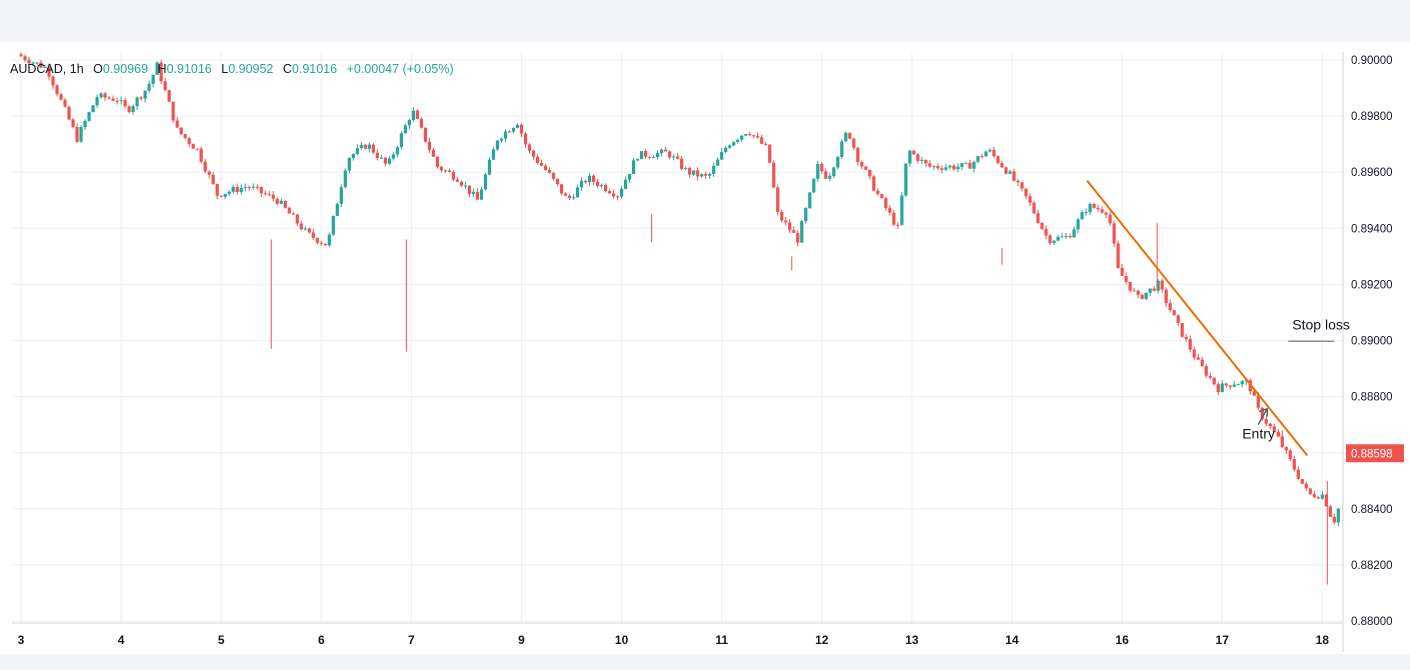  What do you see at coordinates (1197, 318) in the screenshot?
I see `trendline` at bounding box center [1197, 318].